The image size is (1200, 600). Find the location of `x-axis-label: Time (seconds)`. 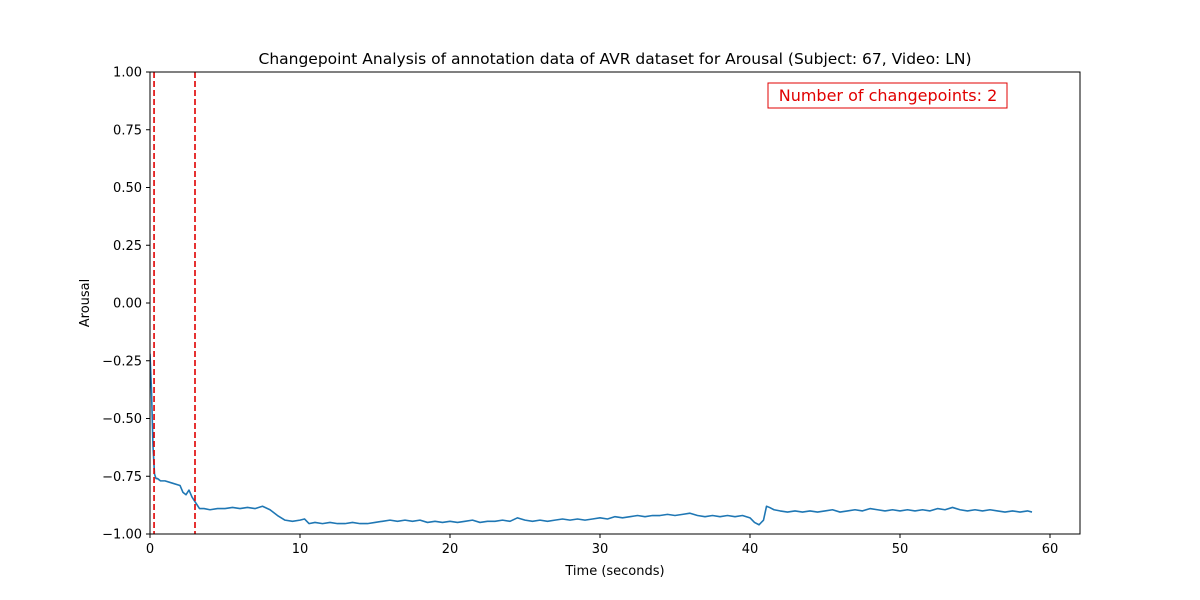

x-axis-label: Time (seconds) is located at coordinates (614, 571).